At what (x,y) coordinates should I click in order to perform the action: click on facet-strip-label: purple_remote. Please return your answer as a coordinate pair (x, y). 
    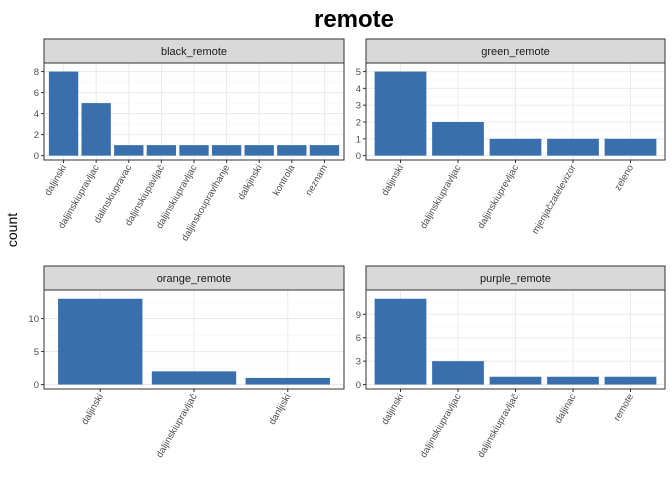
    Looking at the image, I should click on (515, 279).